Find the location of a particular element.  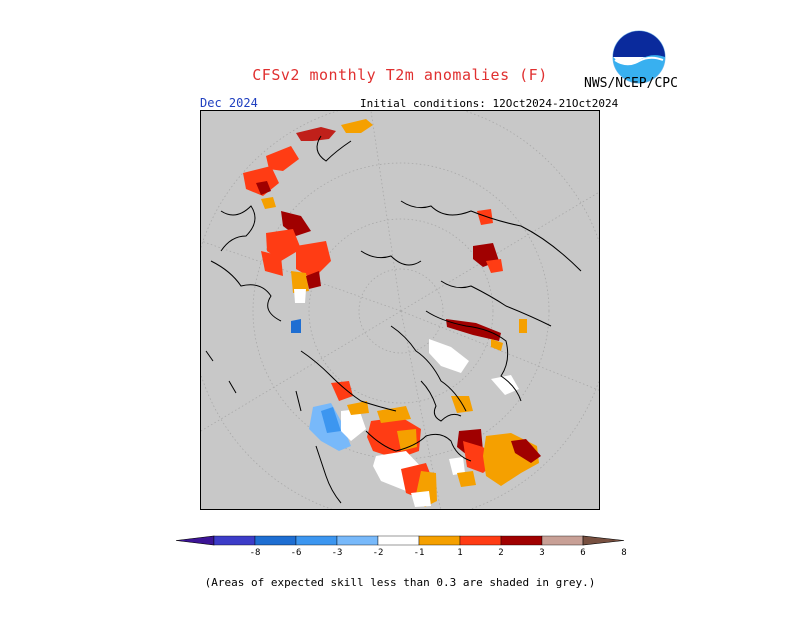

legend-tick-label: 2 is located at coordinates (500, 553).